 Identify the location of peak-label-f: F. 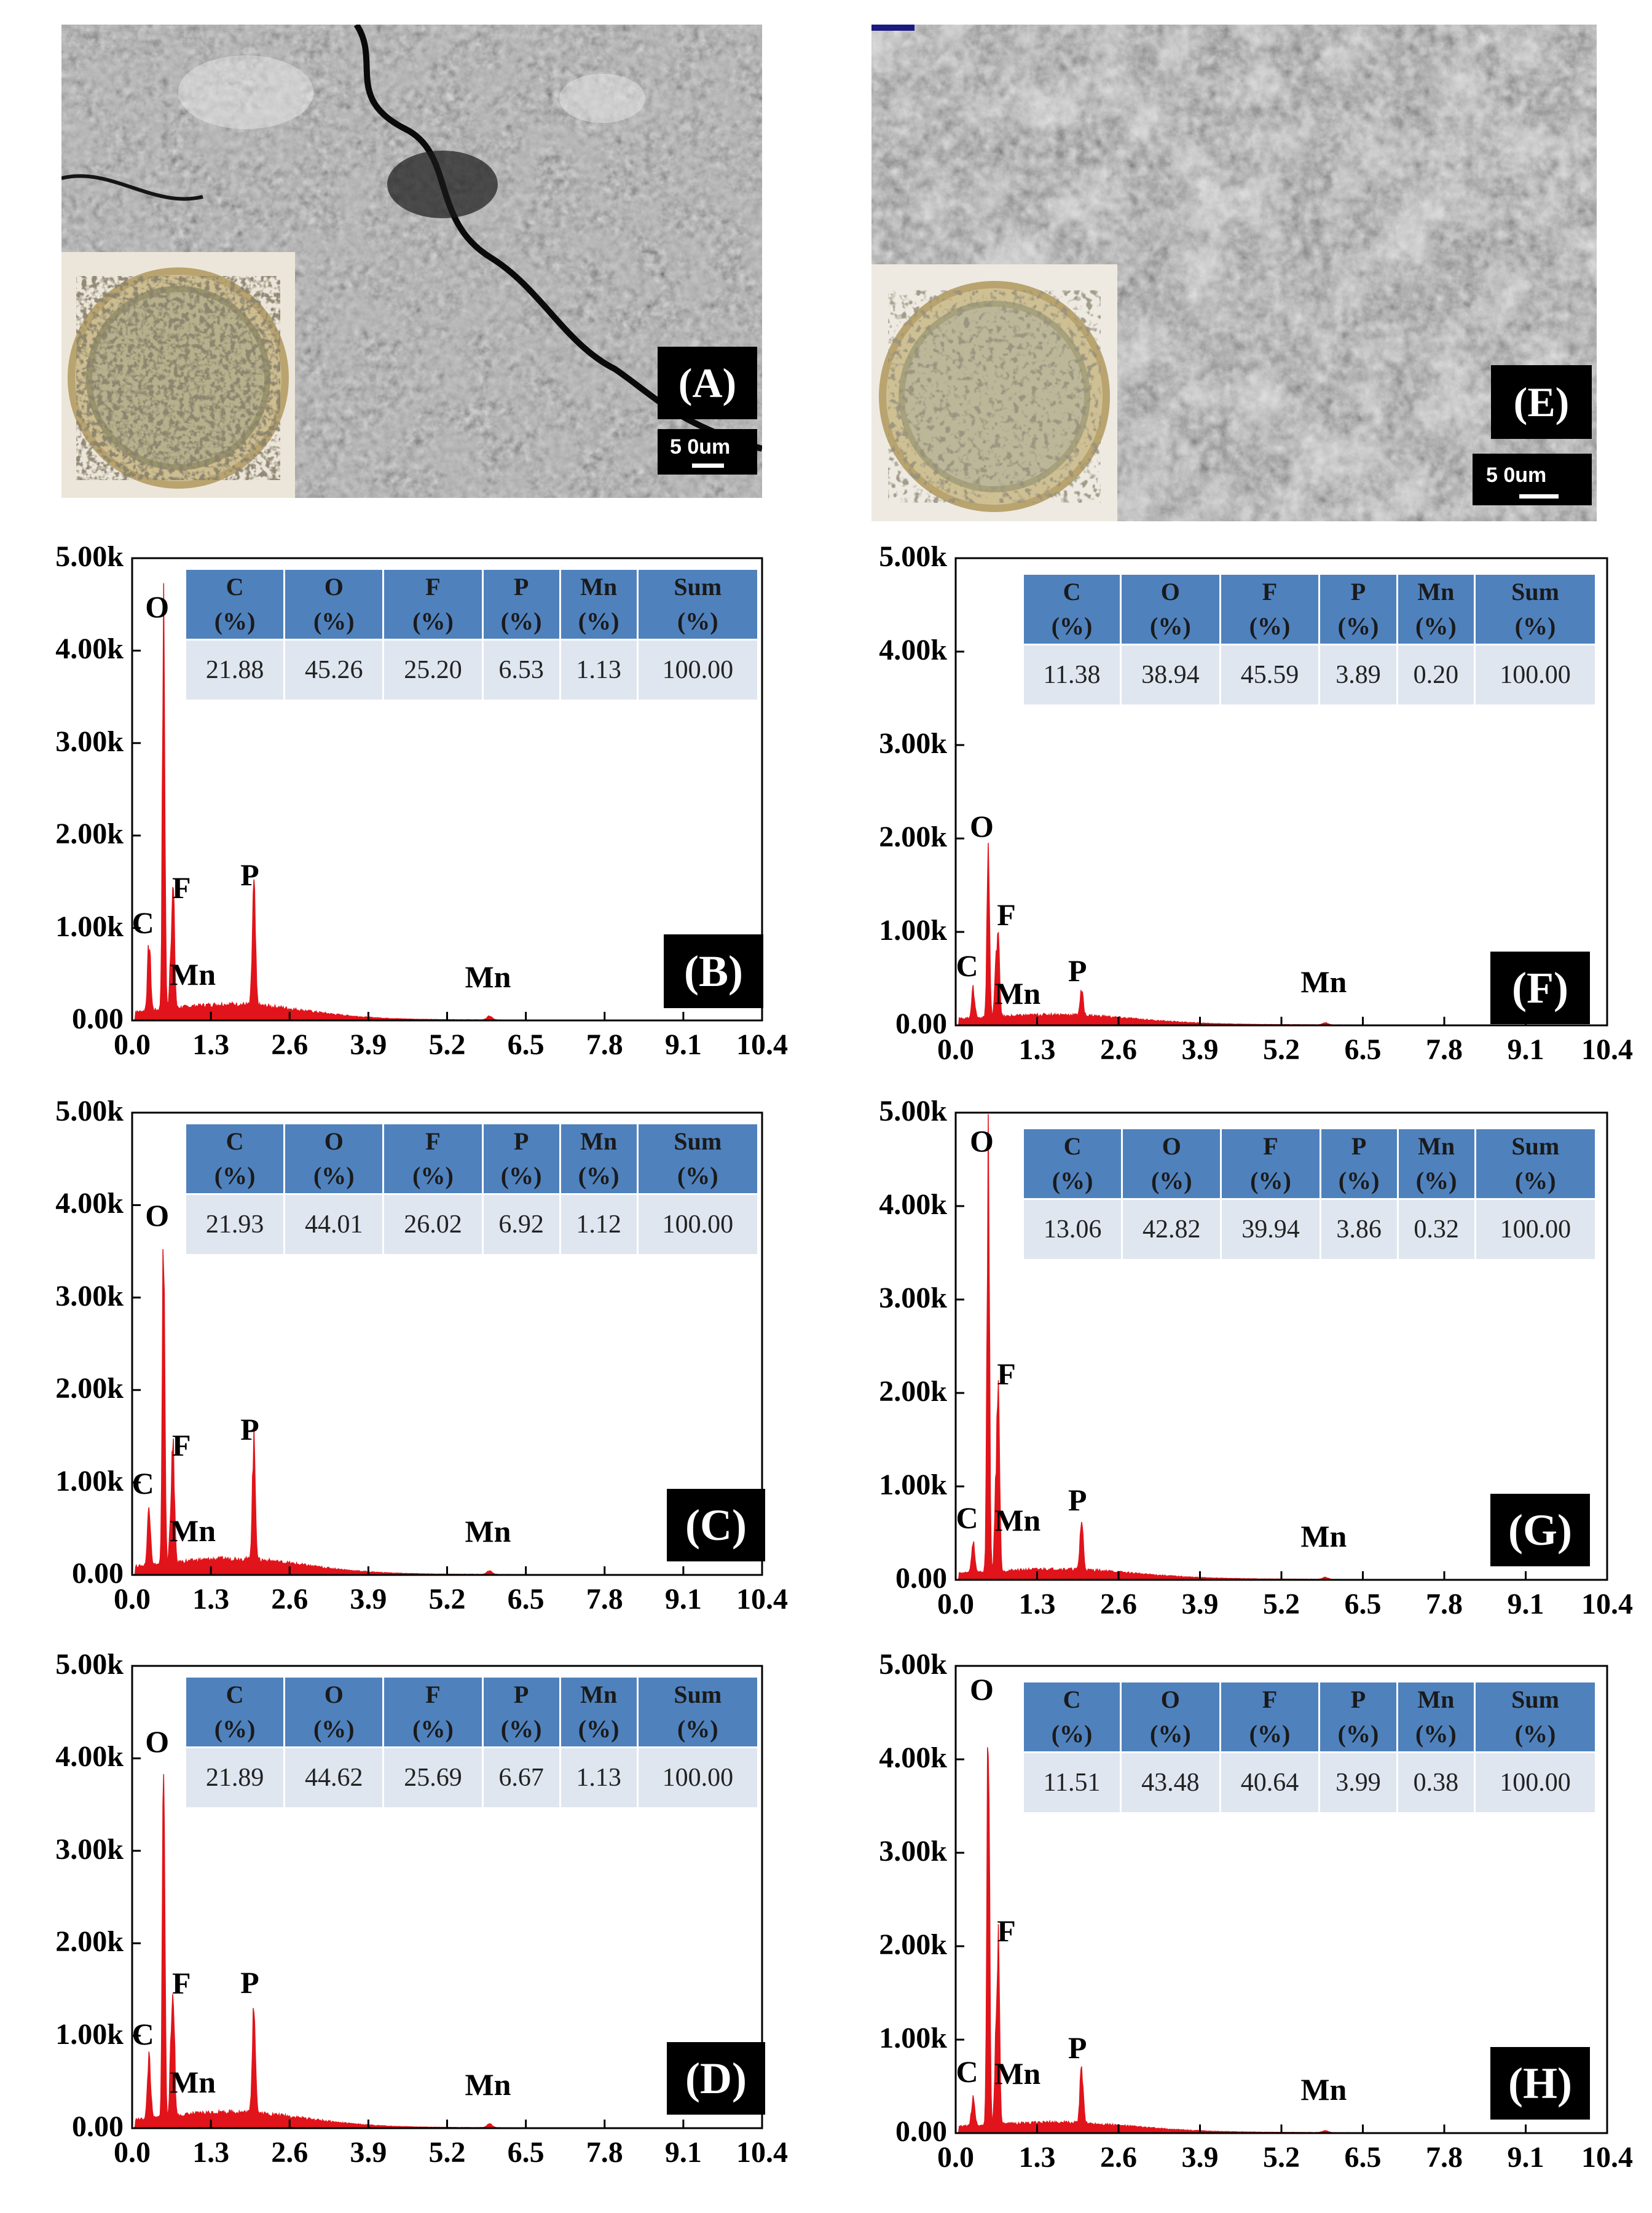
(1007, 915).